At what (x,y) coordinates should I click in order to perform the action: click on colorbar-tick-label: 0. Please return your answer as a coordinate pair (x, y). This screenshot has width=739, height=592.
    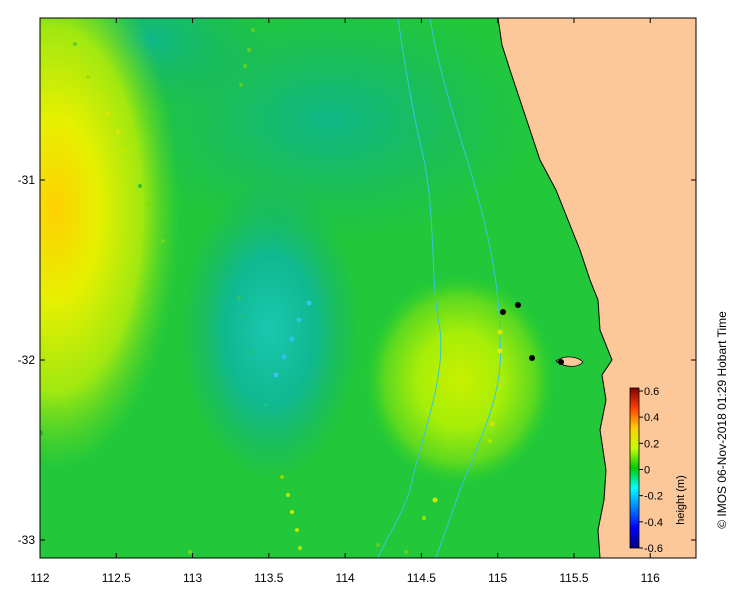
    Looking at the image, I should click on (647, 471).